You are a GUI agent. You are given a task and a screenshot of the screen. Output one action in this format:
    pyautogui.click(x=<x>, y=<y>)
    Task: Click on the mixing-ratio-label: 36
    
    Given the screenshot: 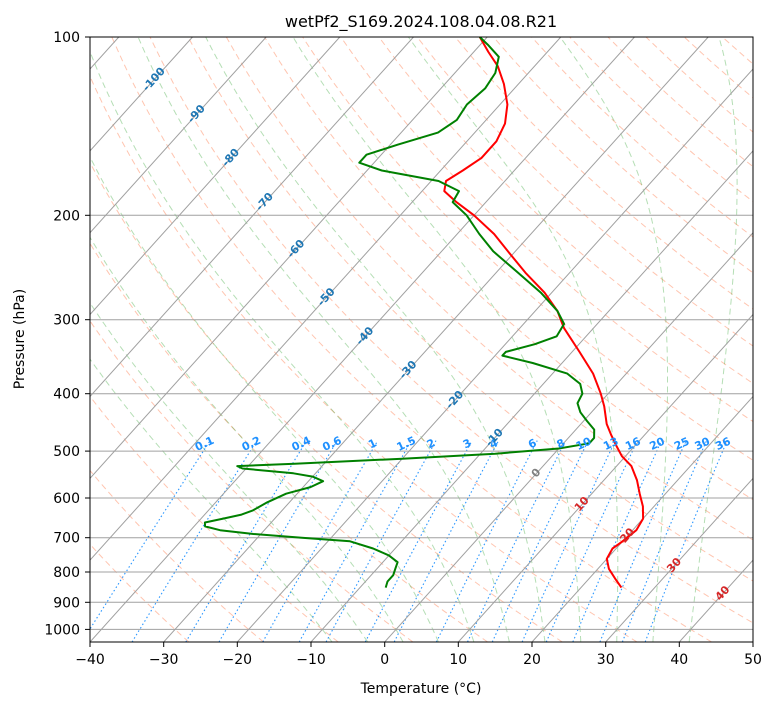 What is the action you would take?
    pyautogui.click(x=723, y=444)
    